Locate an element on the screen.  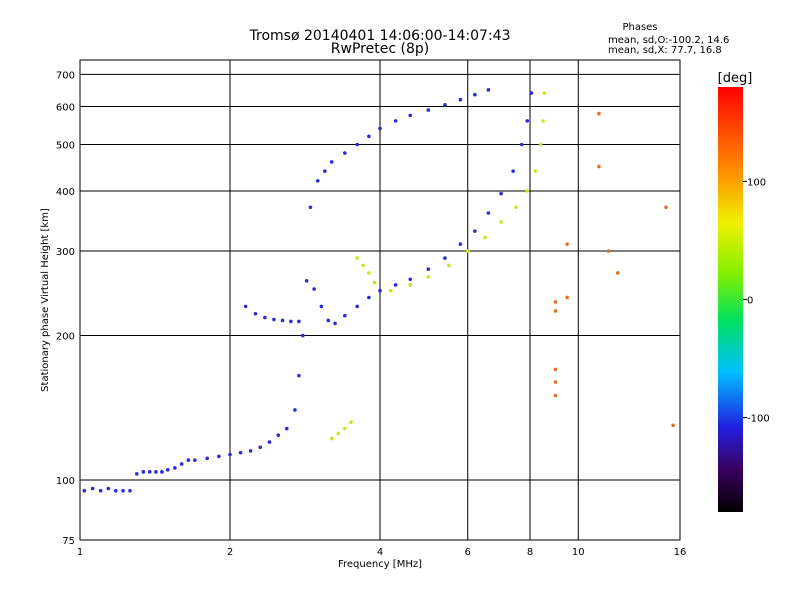
y-tick-label: 75 is located at coordinates (68, 541).